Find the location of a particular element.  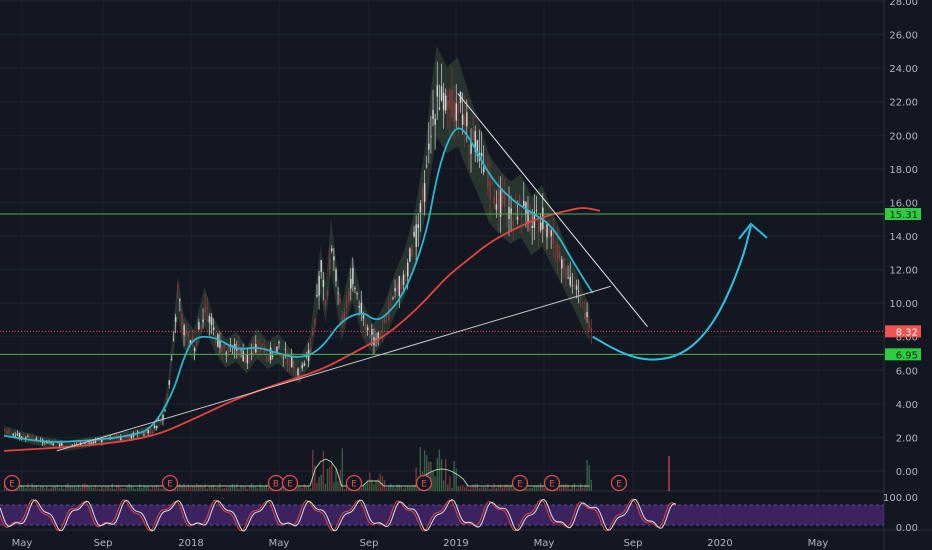

time-tick-label: Sep is located at coordinates (369, 543).